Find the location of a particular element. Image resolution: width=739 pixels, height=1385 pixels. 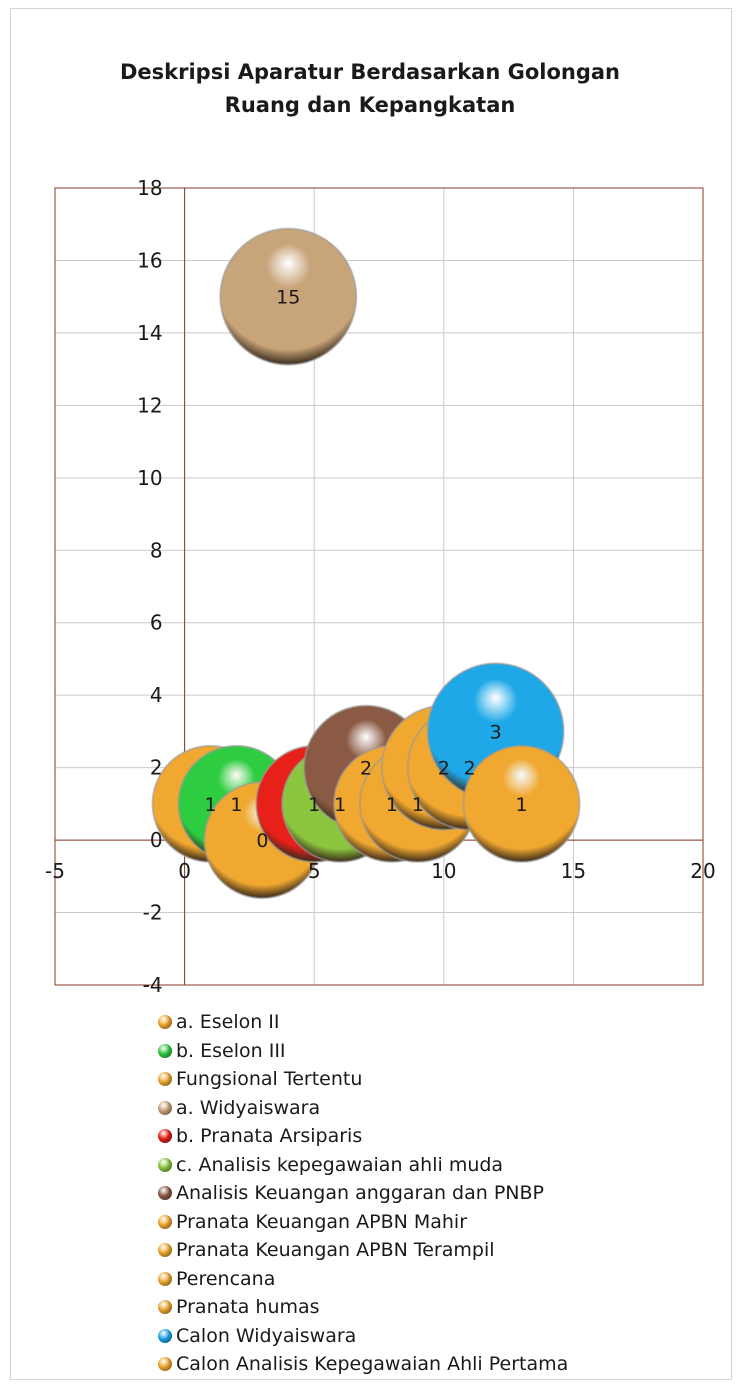

legend-item: c. Analisis kepegawaian ahli muda is located at coordinates (438, 1165).